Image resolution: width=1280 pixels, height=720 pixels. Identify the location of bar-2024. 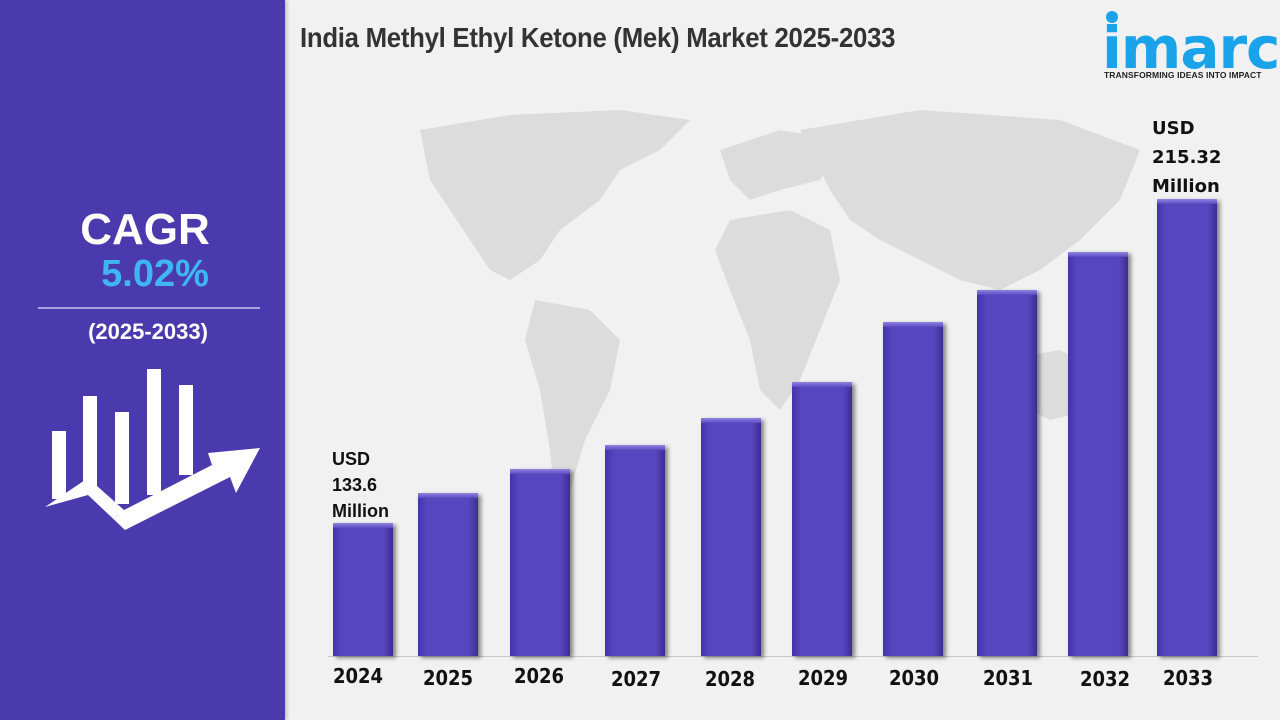
(363, 589).